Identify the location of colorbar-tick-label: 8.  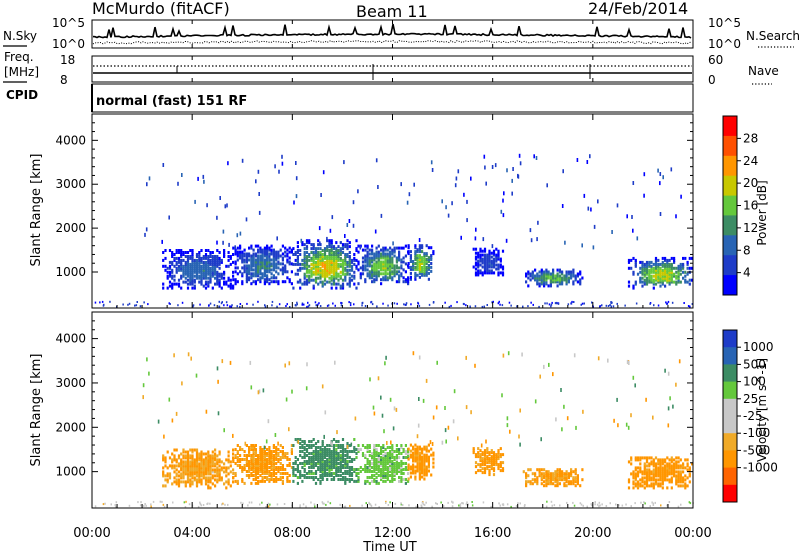
(747, 250).